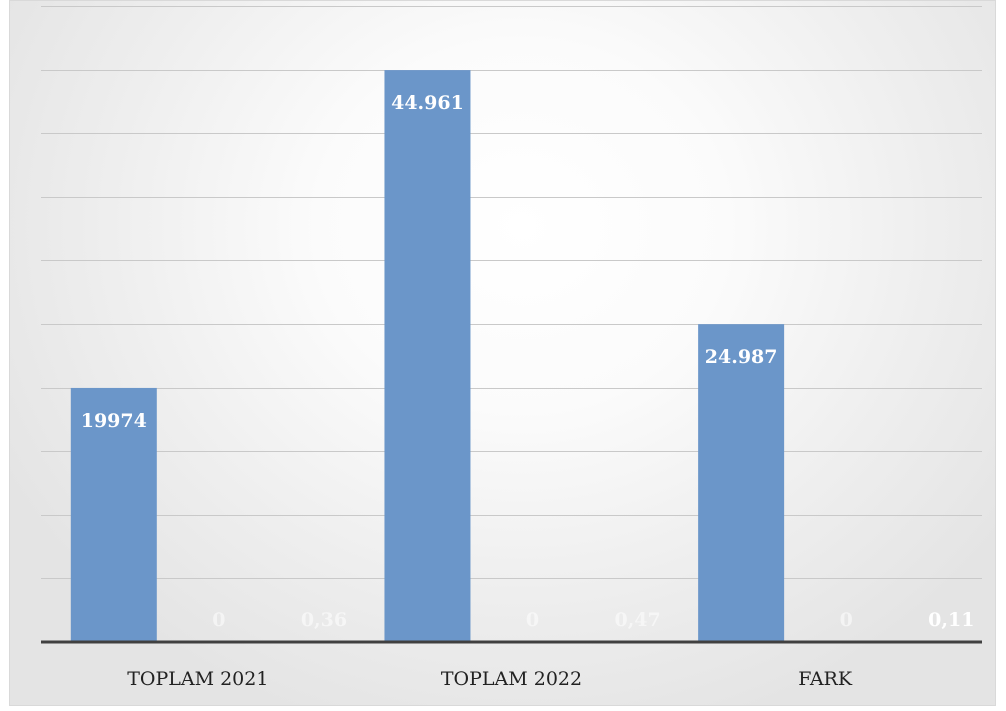 This screenshot has width=1006, height=711. What do you see at coordinates (951, 620) in the screenshot?
I see `data-label: 0,11` at bounding box center [951, 620].